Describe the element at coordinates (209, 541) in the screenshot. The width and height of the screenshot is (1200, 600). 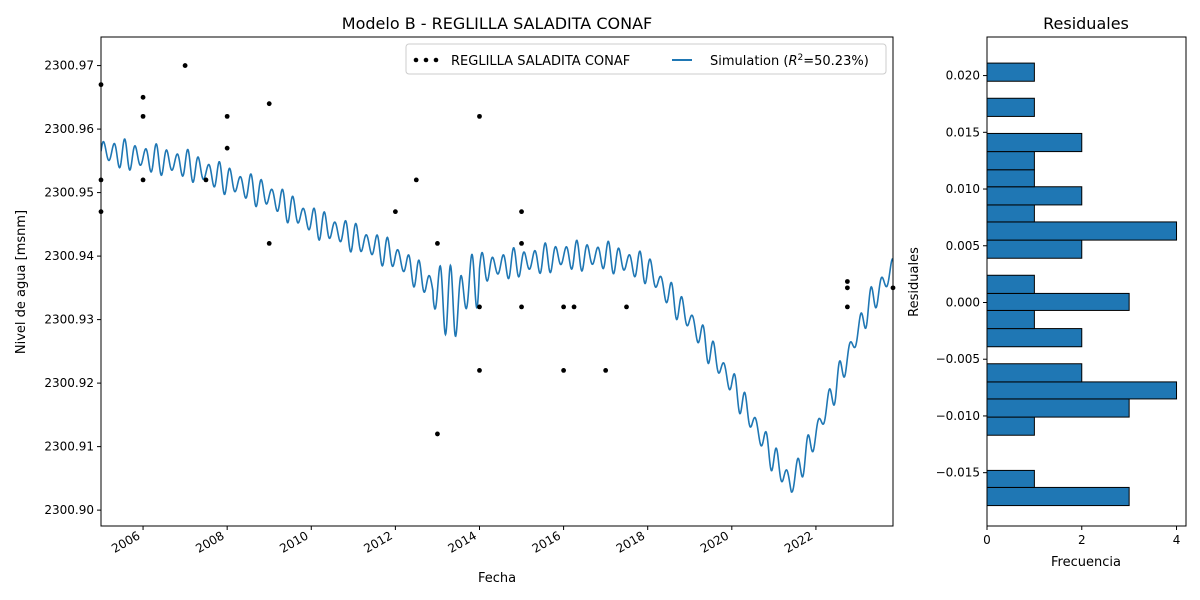
I see `main-x-tick-label: 2008` at that location.